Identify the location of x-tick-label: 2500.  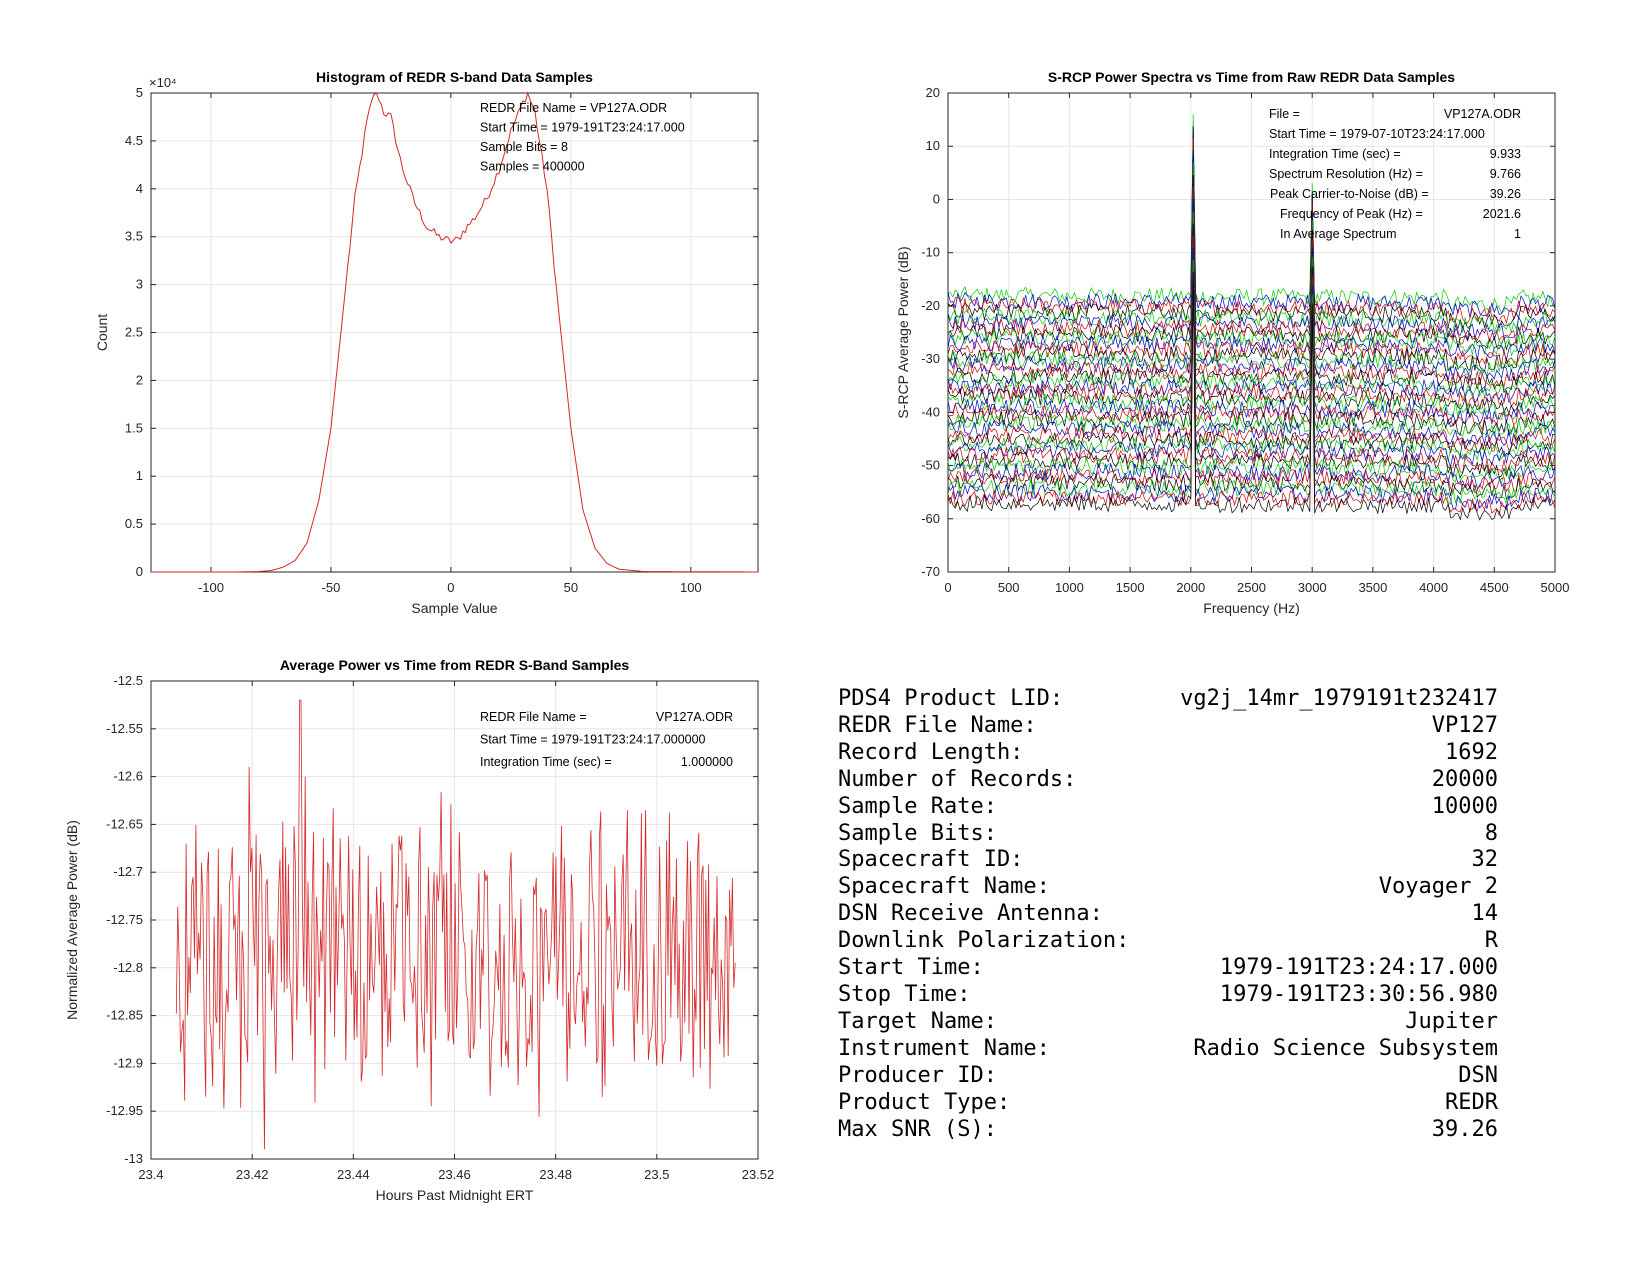
(1251, 587).